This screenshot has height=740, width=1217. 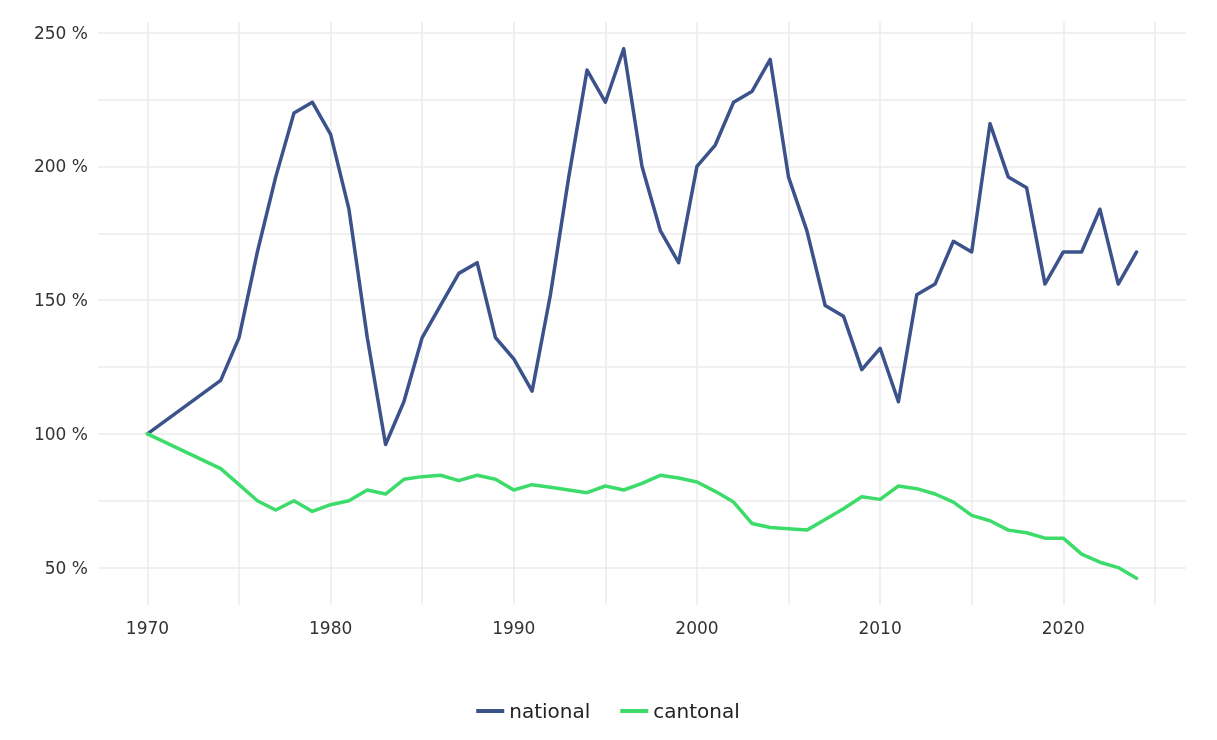 What do you see at coordinates (330, 627) in the screenshot?
I see `x-tick-label: 1980` at bounding box center [330, 627].